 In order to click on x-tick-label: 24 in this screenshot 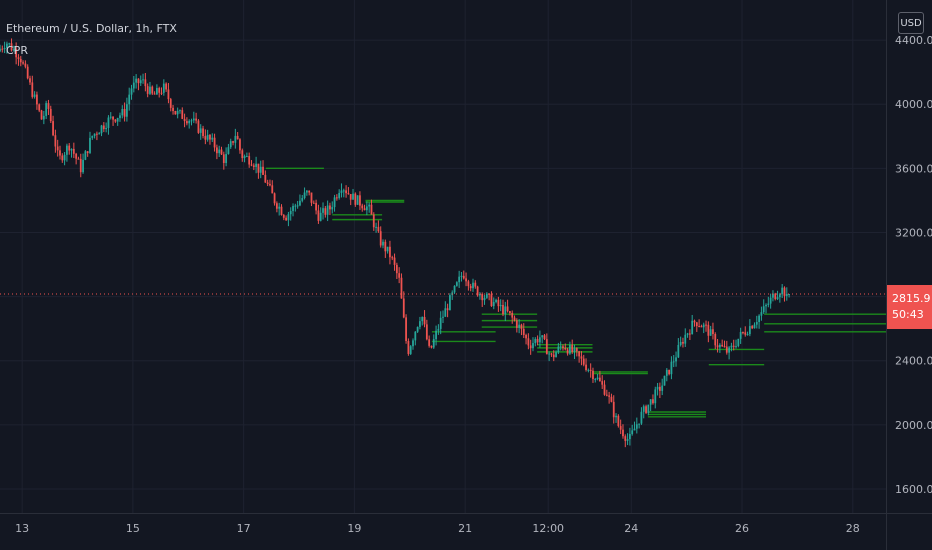, I will do `click(631, 528)`.